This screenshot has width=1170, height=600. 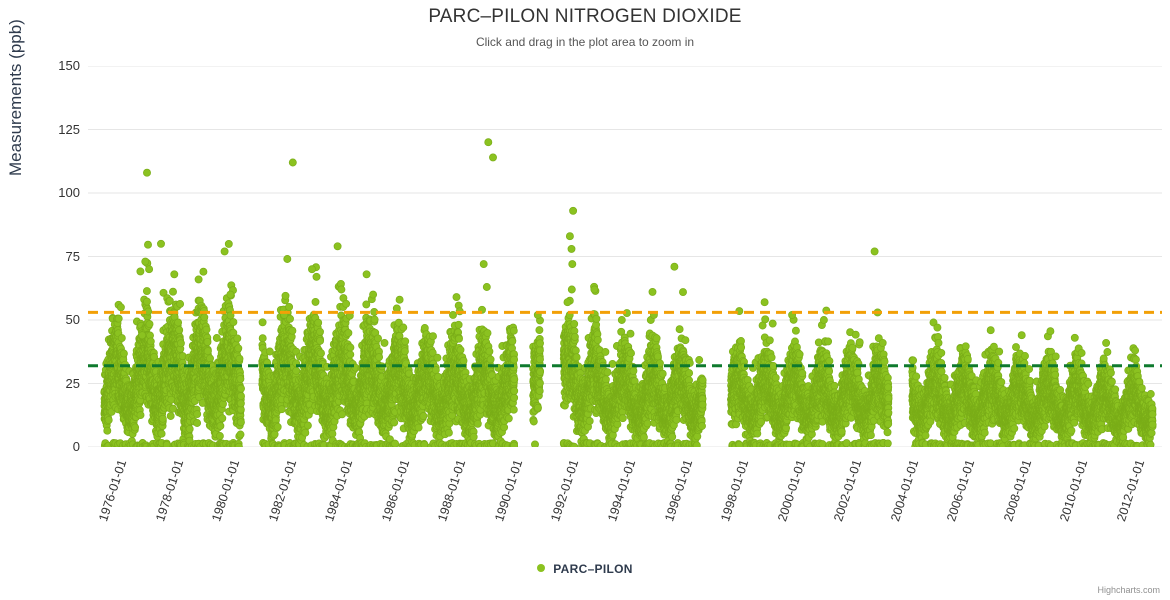 I want to click on y-axis-tick-label: 150, so click(x=69, y=65).